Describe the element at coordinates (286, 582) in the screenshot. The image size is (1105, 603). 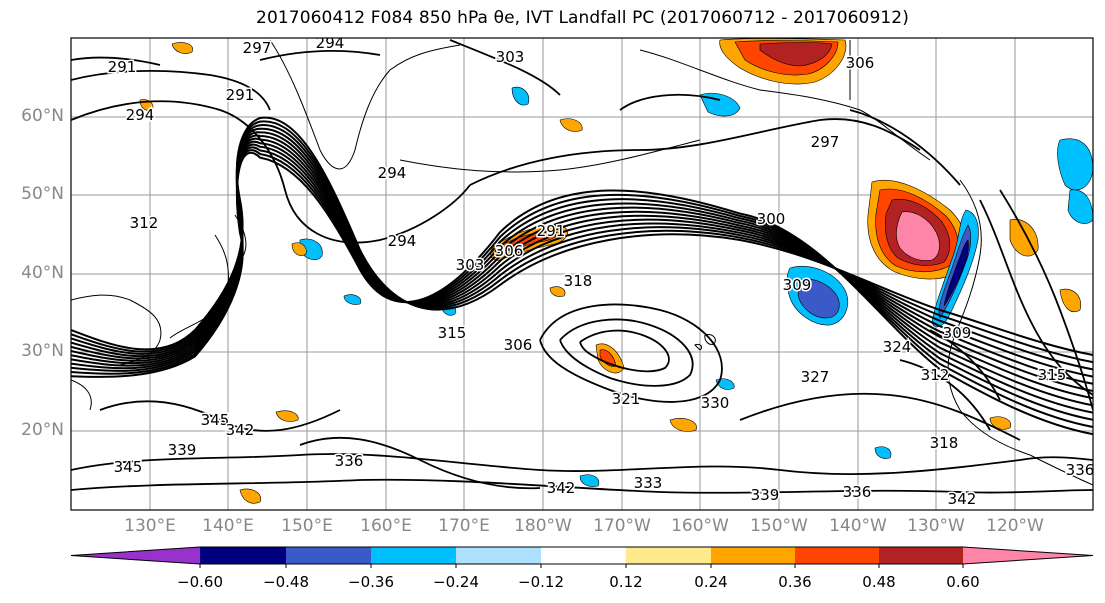
I see `colorbar-tick-label: −0.48` at that location.